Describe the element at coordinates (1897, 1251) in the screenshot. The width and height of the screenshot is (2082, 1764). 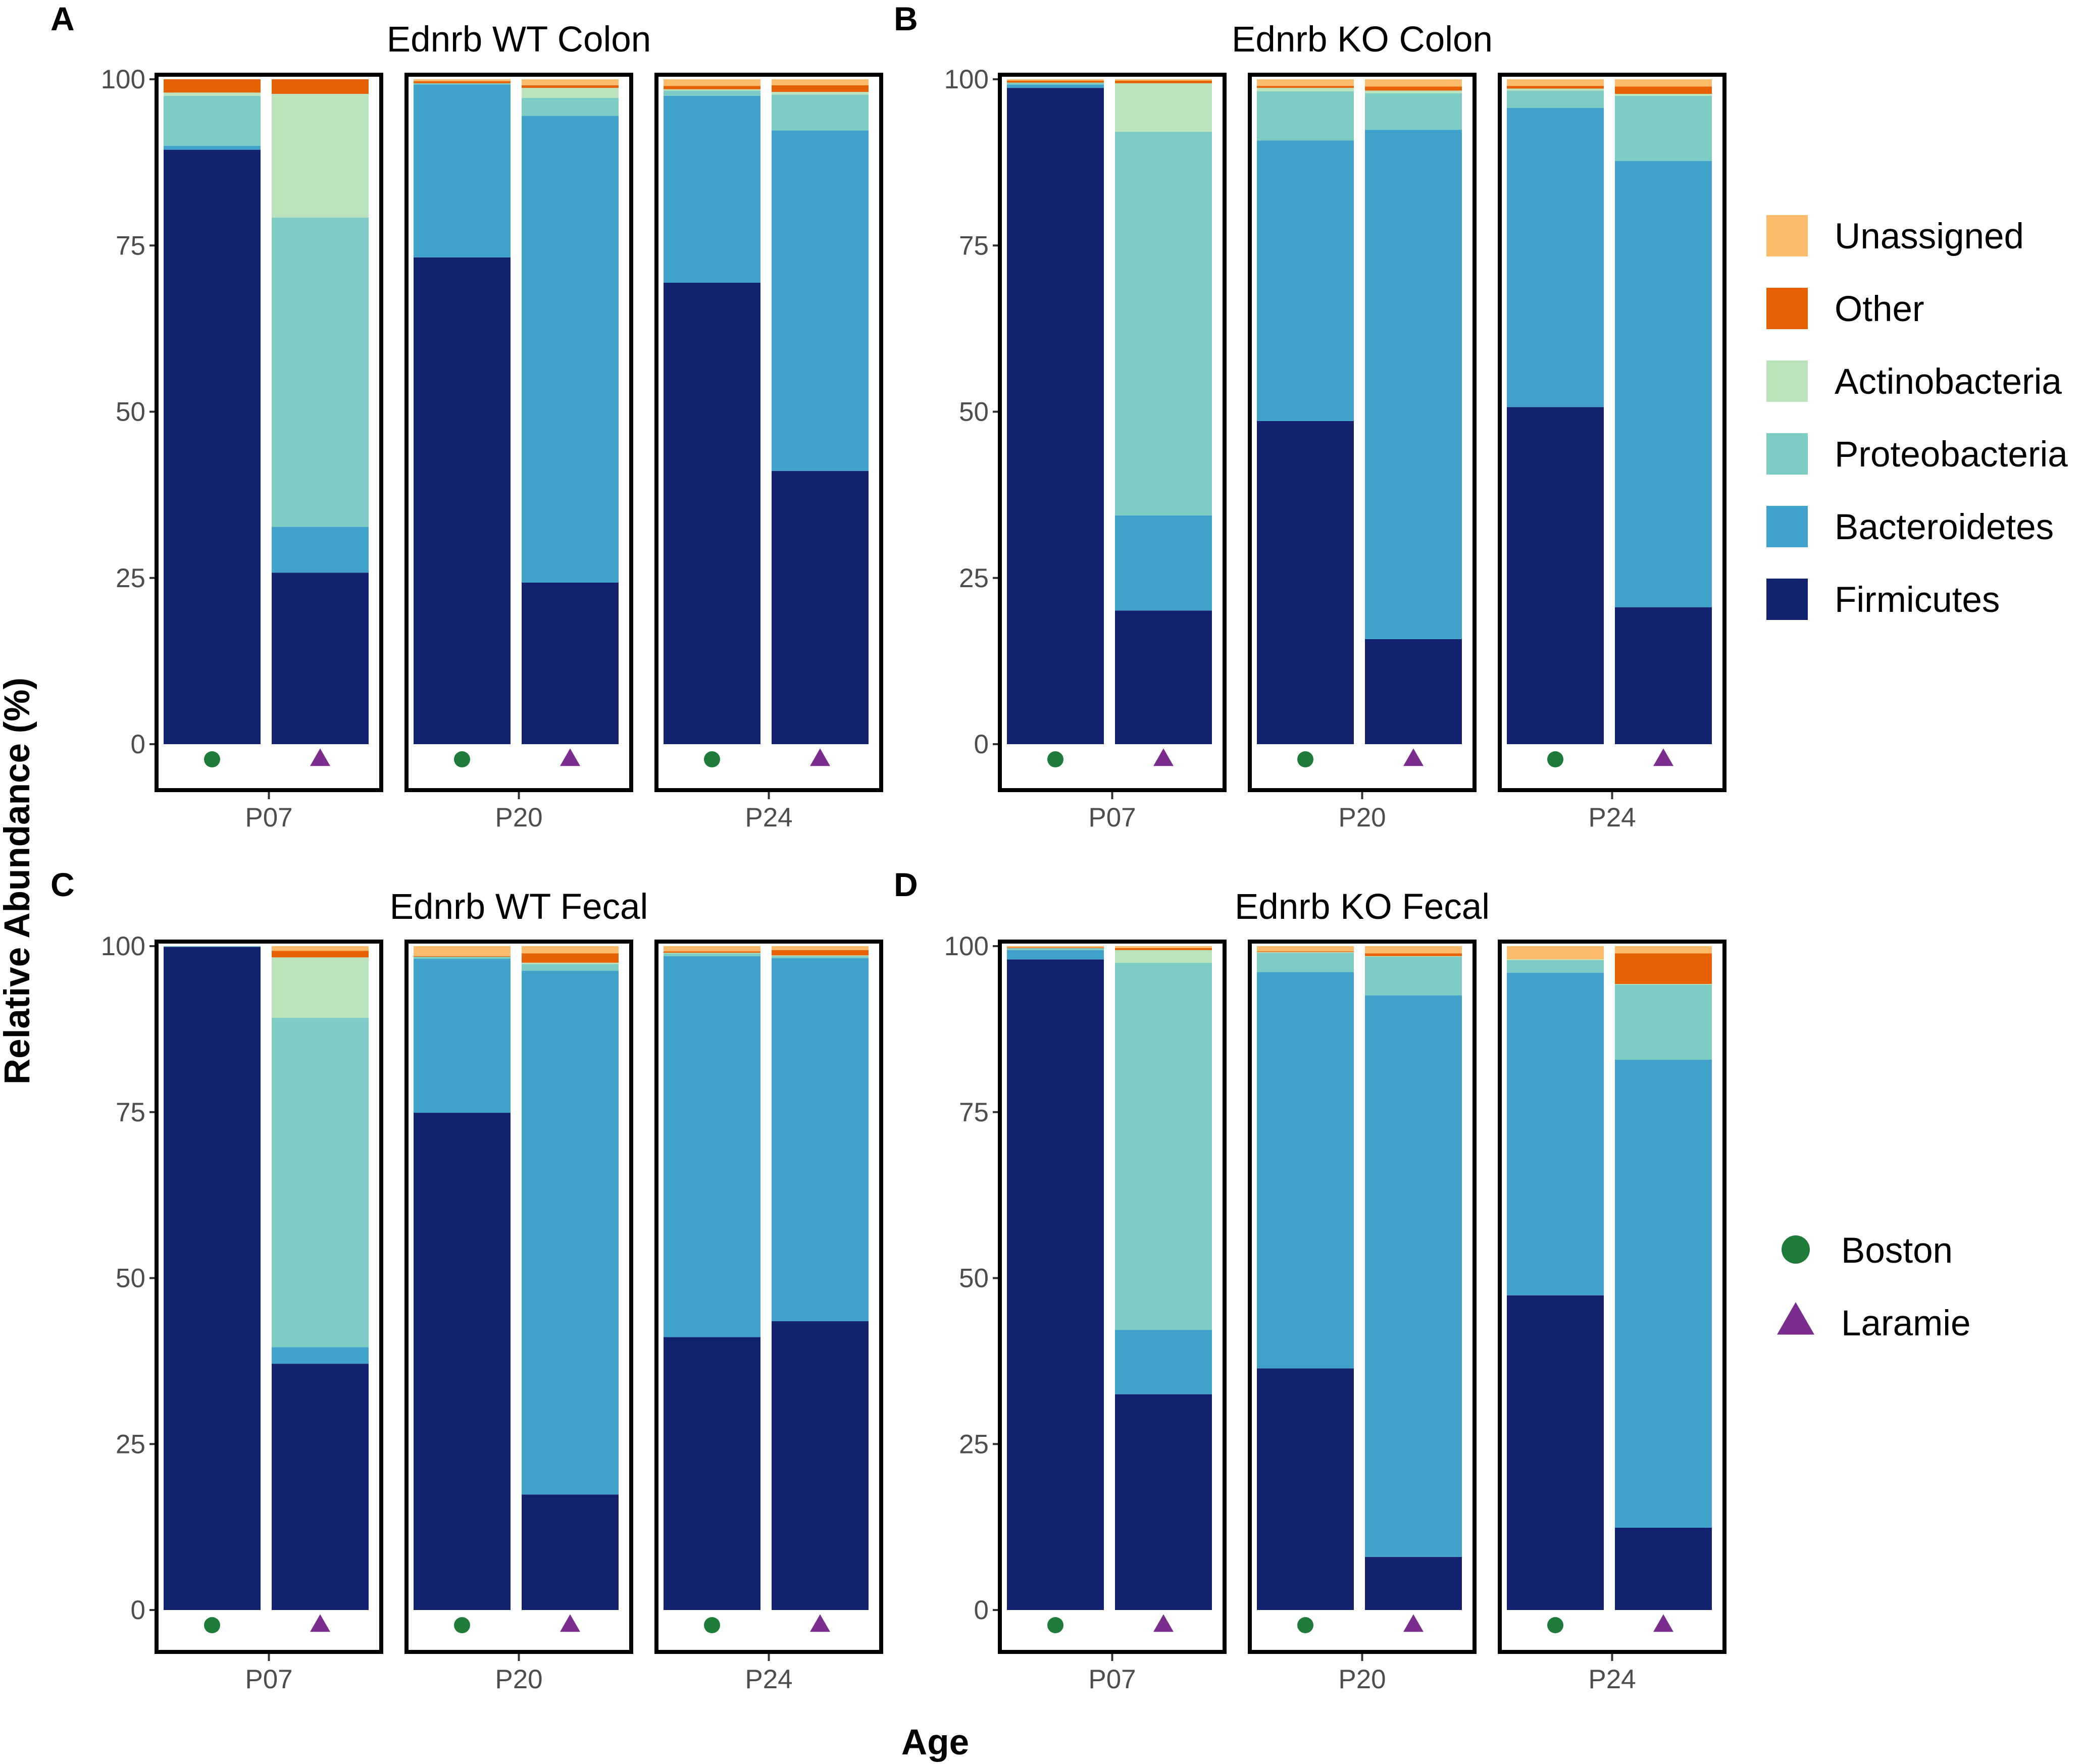
I see `legend-label-boston: Boston` at that location.